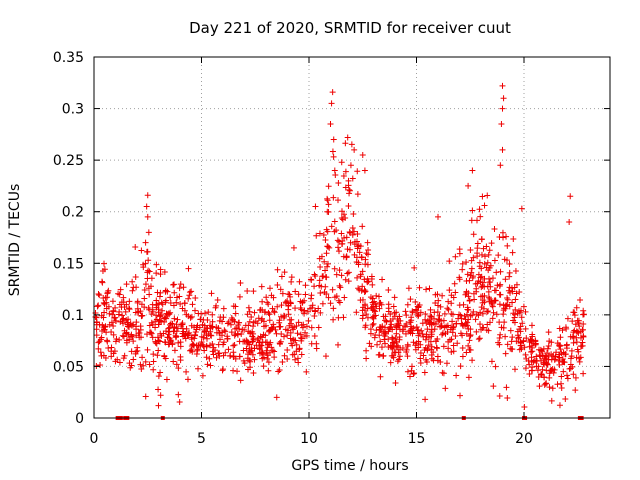 The image size is (640, 480). Describe the element at coordinates (68, 58) in the screenshot. I see `y-tick-label: 0.35` at that location.